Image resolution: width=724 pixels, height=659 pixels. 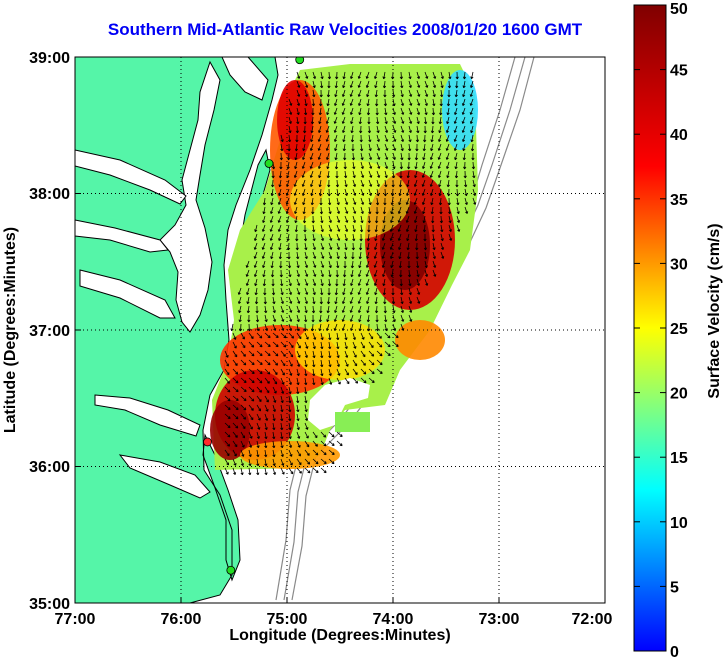 I want to click on x-tick-label: 75:00, so click(x=287, y=619).